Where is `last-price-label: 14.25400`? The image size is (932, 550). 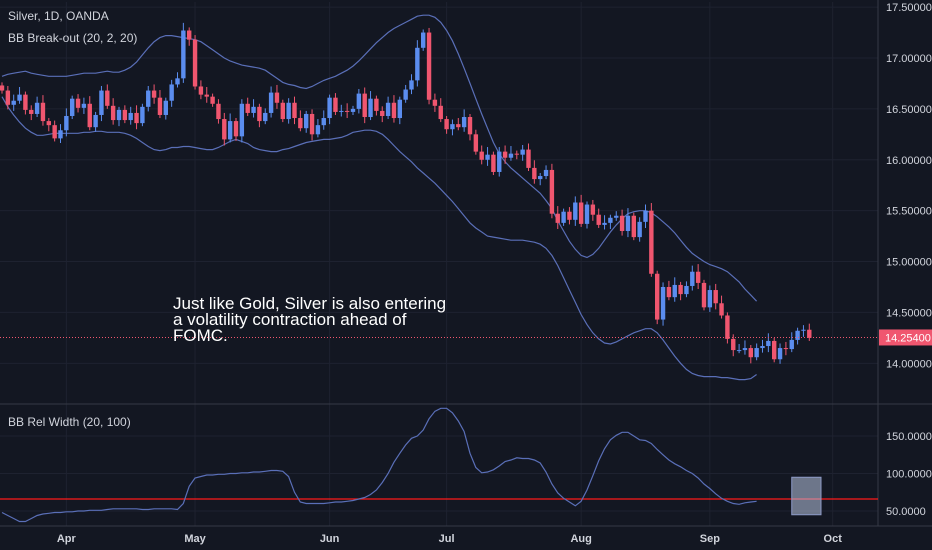
last-price-label: 14.25400 is located at coordinates (908, 338).